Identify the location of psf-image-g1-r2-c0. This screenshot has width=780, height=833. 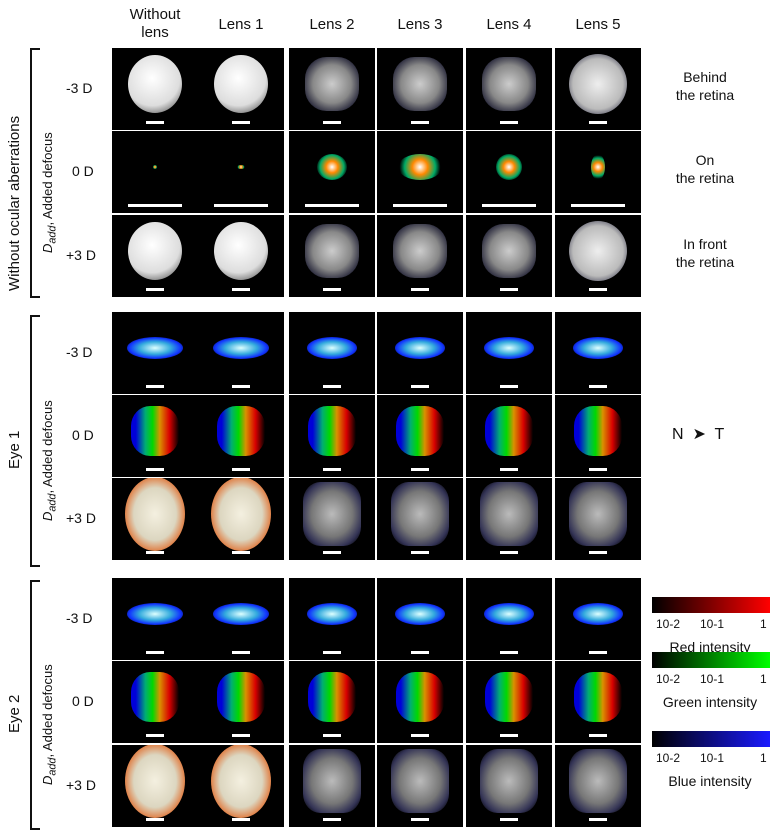
(155, 519).